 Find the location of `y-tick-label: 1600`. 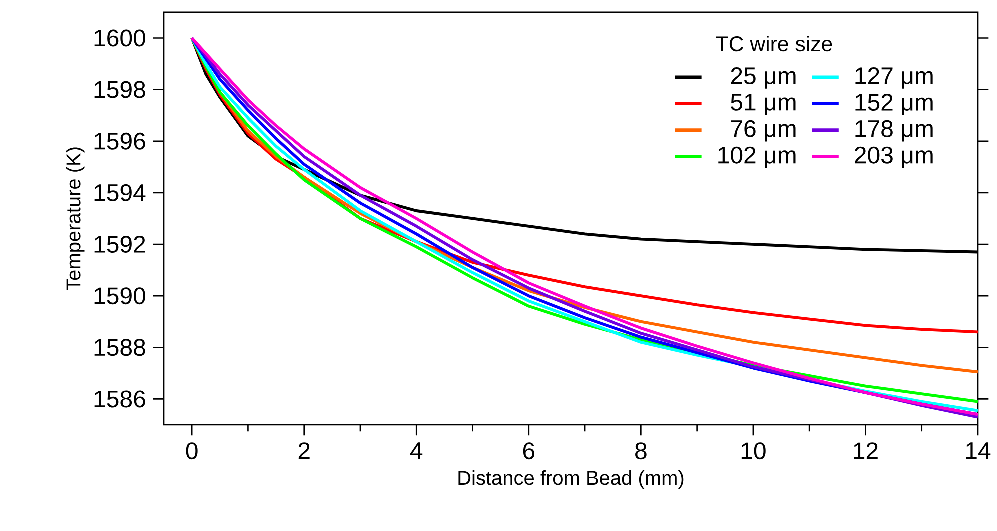

y-tick-label: 1600 is located at coordinates (120, 38).